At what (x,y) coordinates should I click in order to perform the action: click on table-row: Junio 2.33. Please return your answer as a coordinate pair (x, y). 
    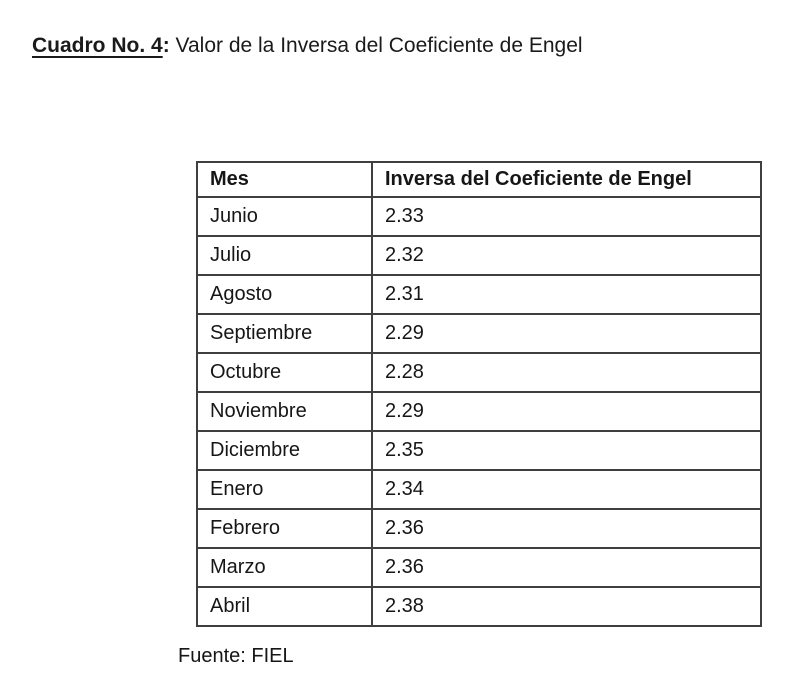
    Looking at the image, I should click on (479, 216).